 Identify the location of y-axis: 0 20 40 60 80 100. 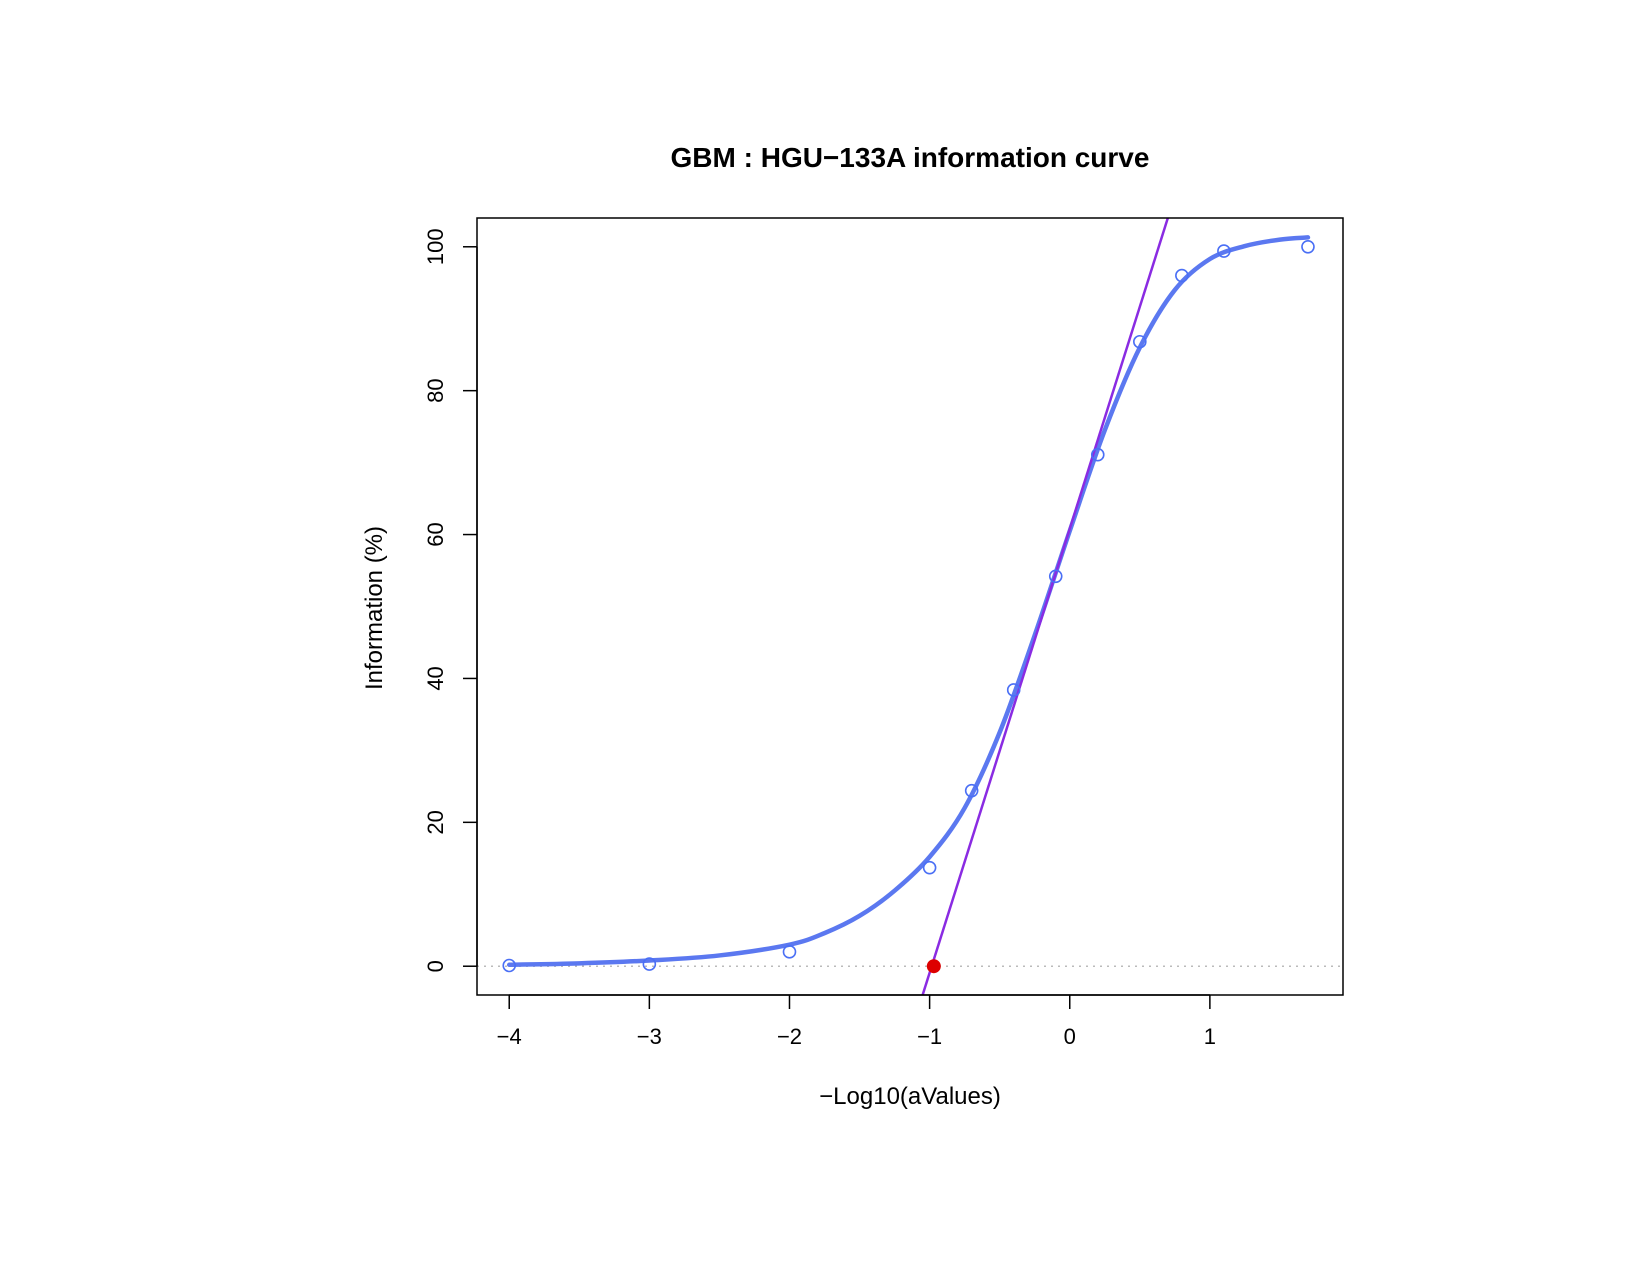
(450, 600).